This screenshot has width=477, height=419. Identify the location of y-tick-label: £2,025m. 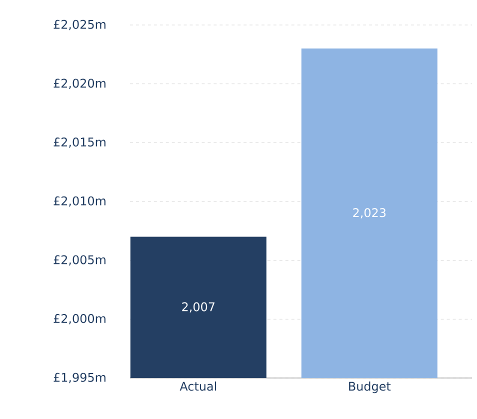
(80, 25).